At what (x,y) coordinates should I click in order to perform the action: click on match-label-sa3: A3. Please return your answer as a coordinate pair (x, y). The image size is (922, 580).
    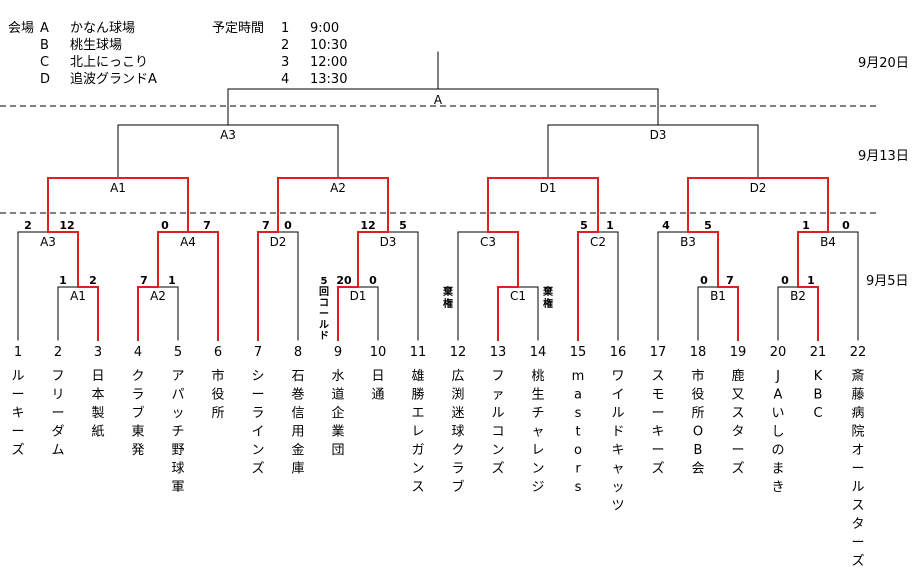
    Looking at the image, I should click on (228, 135).